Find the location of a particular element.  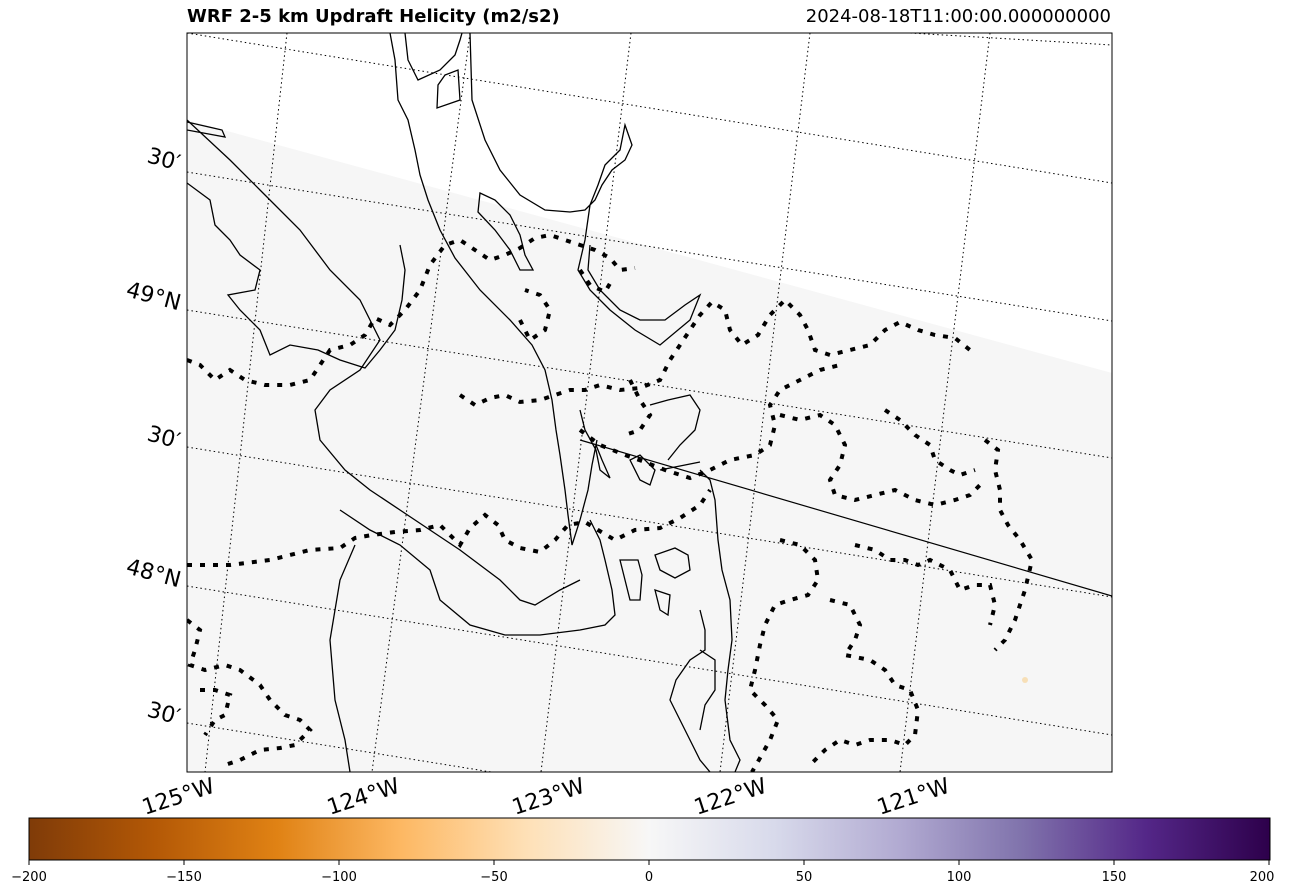

lon-label: 123°W is located at coordinates (548, 797).